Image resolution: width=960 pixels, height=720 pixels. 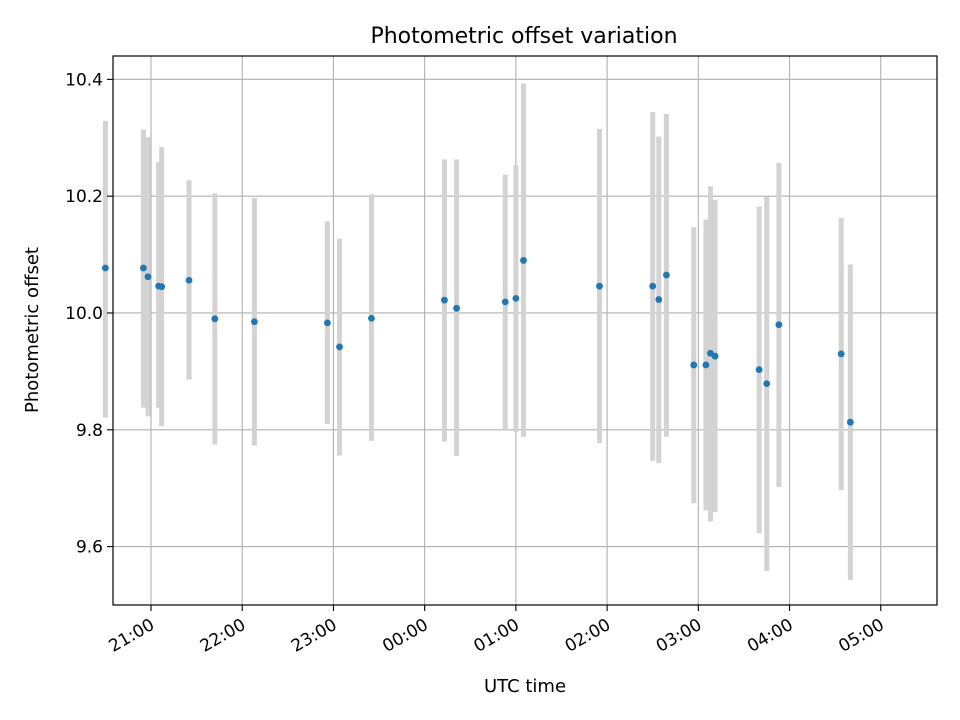 I want to click on y-axis-label: Photometric offset, so click(x=32, y=330).